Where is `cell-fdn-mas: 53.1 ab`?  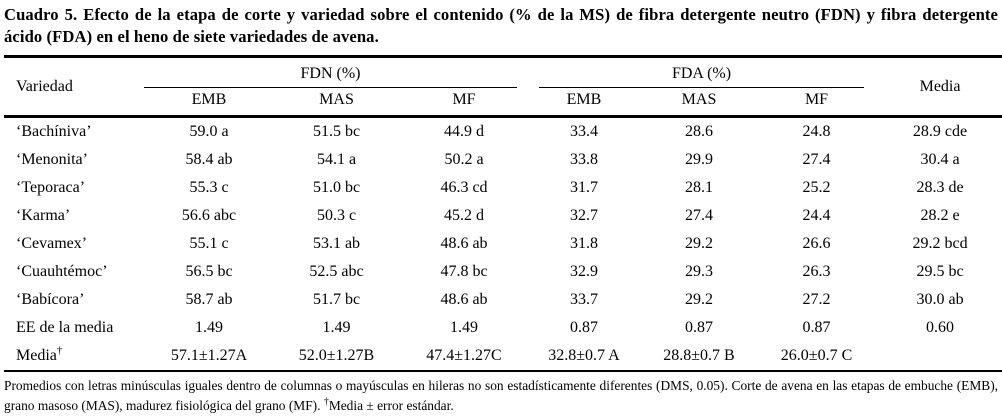
cell-fdn-mas: 53.1 ab is located at coordinates (336, 244).